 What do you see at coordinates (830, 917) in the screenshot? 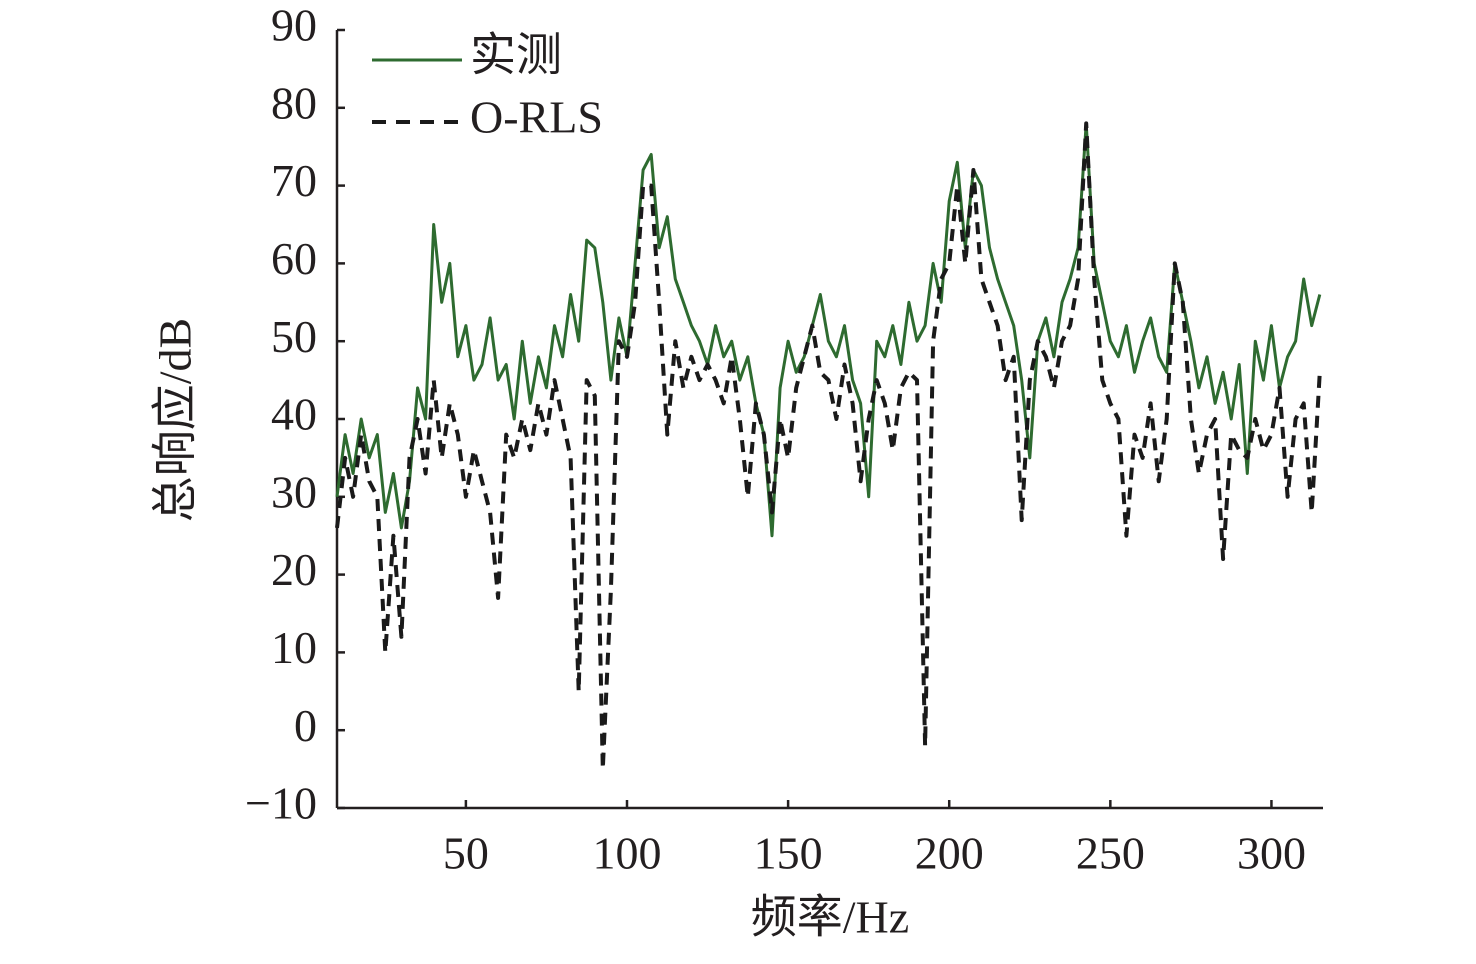
I see `x-axis-label: 频率/Hz` at bounding box center [830, 917].